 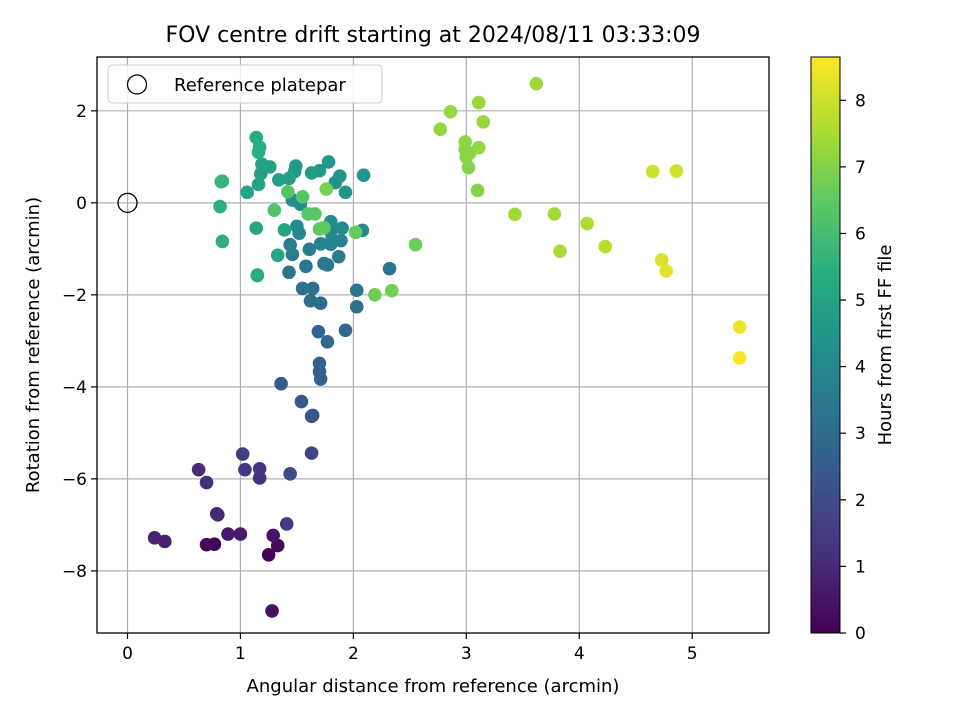 What do you see at coordinates (860, 234) in the screenshot?
I see `colorbar-tick-label: 6` at bounding box center [860, 234].